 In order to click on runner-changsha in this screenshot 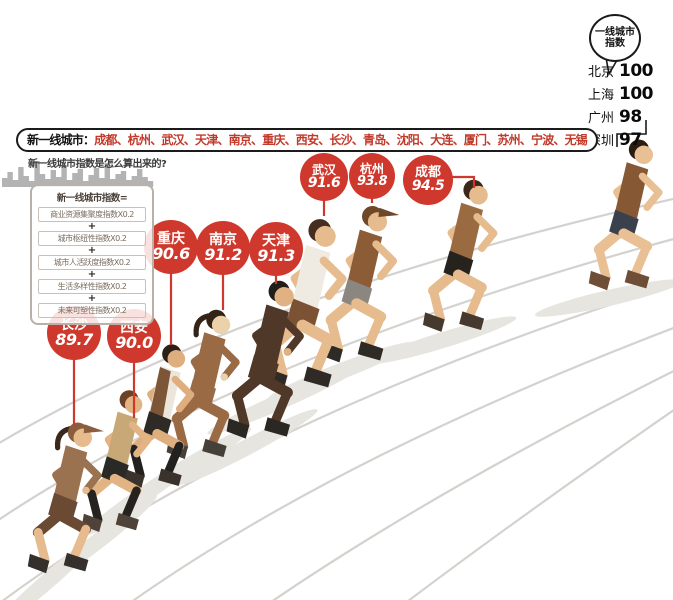, I will do `click(65, 498)`.